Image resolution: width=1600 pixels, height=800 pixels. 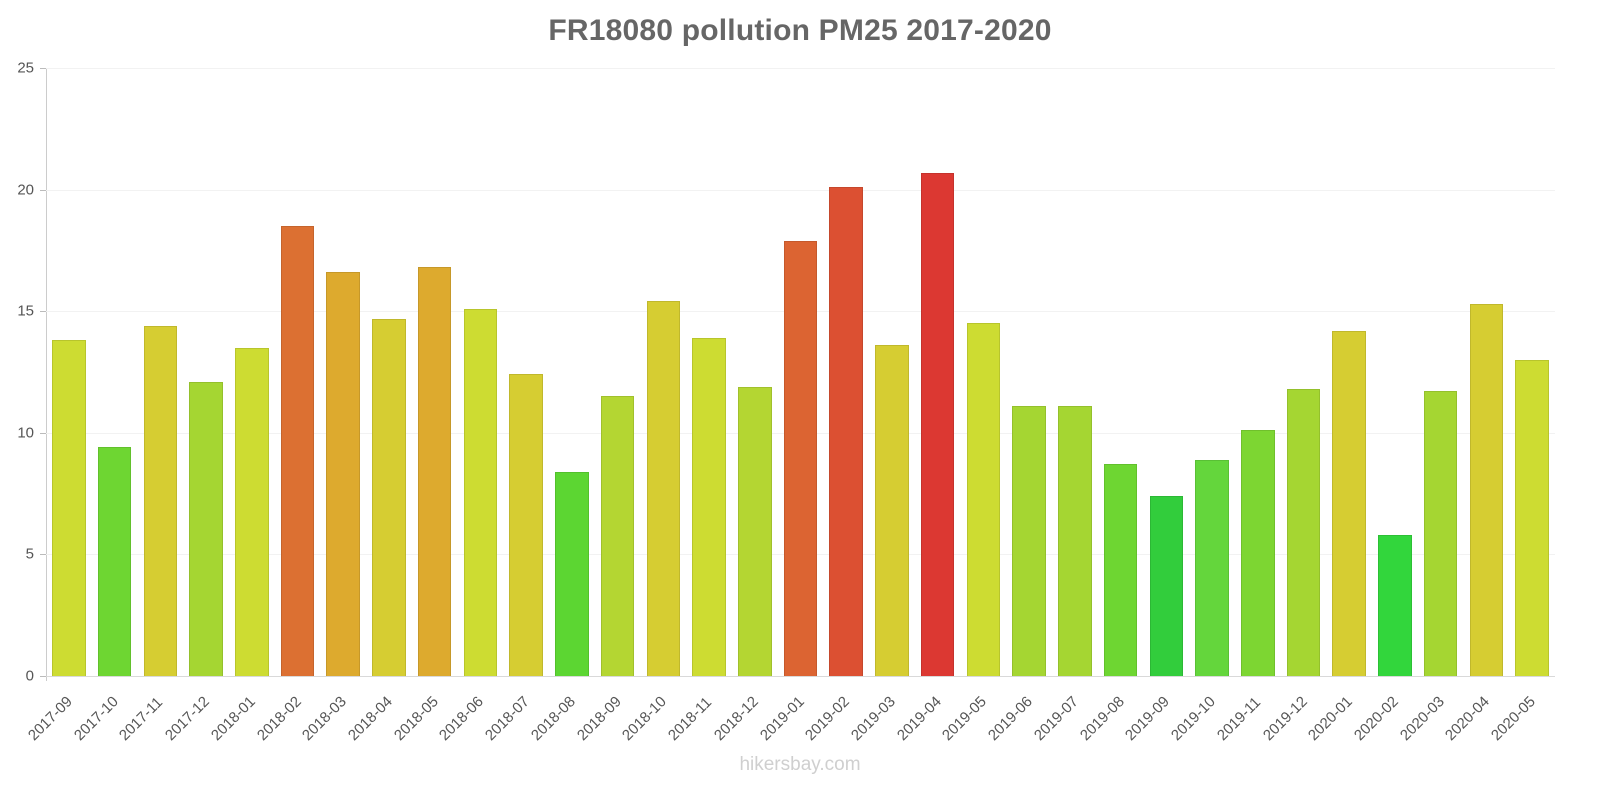 I want to click on source-watermark: hikersbay.com, so click(x=800, y=764).